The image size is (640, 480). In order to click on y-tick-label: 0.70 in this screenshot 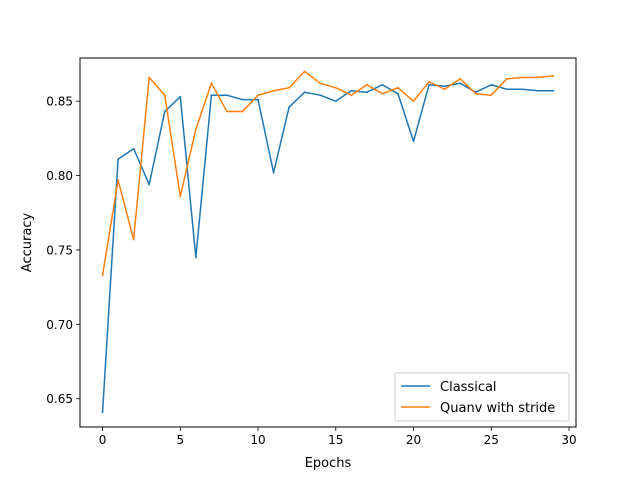, I will do `click(59, 325)`.